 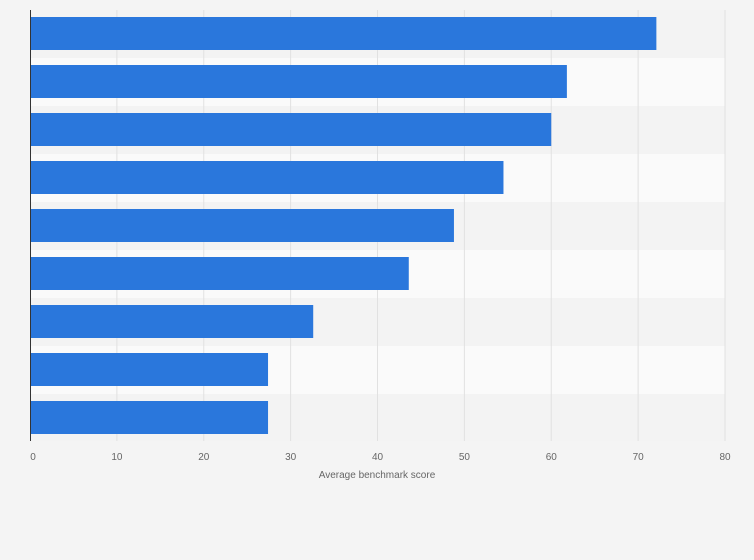 What do you see at coordinates (552, 457) in the screenshot?
I see `x-tick-label: 60` at bounding box center [552, 457].